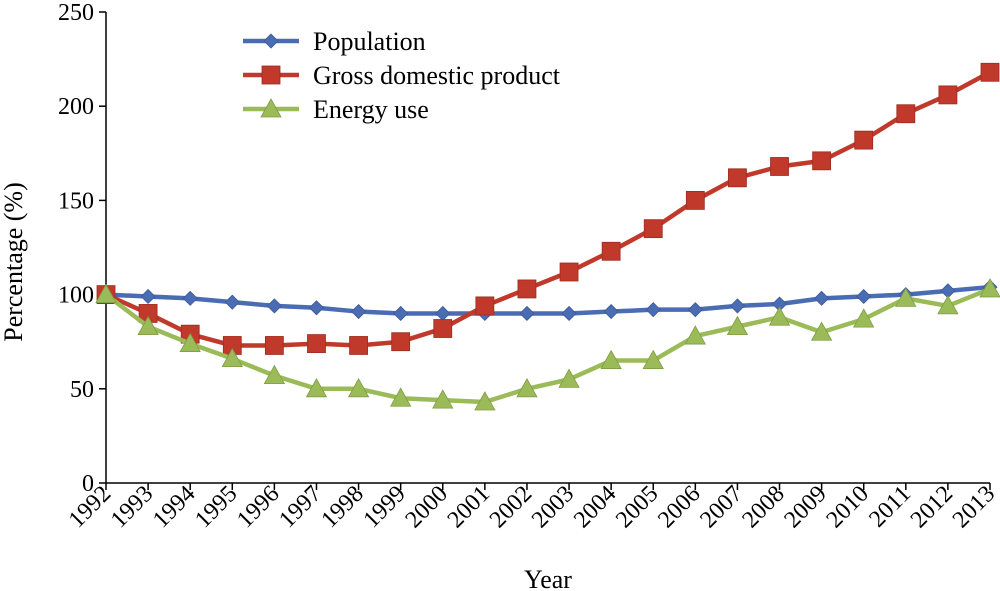 The image size is (1000, 591). Describe the element at coordinates (763, 507) in the screenshot. I see `x-tick-label: 2008` at that location.